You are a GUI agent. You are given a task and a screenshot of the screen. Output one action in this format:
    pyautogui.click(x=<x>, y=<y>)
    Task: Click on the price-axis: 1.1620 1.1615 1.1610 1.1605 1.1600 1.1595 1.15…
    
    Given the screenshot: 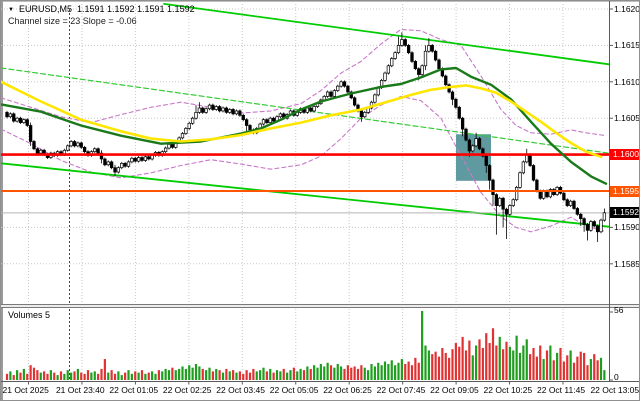 What is the action you would take?
    pyautogui.click(x=624, y=191)
    